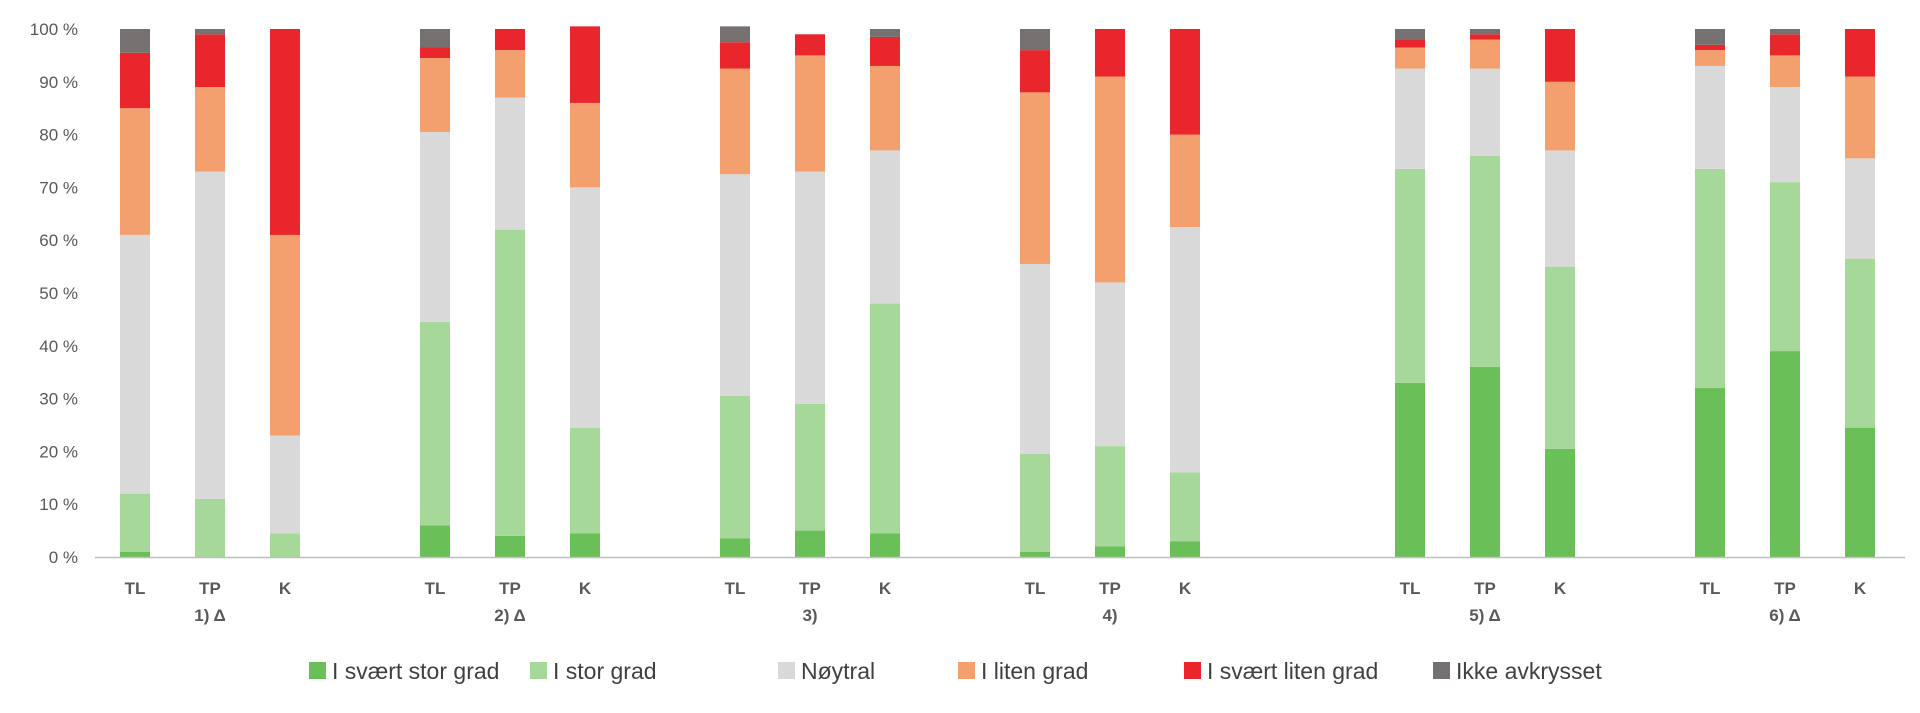 The image size is (1920, 713). I want to click on y-tick-label: 90 %, so click(58, 82).